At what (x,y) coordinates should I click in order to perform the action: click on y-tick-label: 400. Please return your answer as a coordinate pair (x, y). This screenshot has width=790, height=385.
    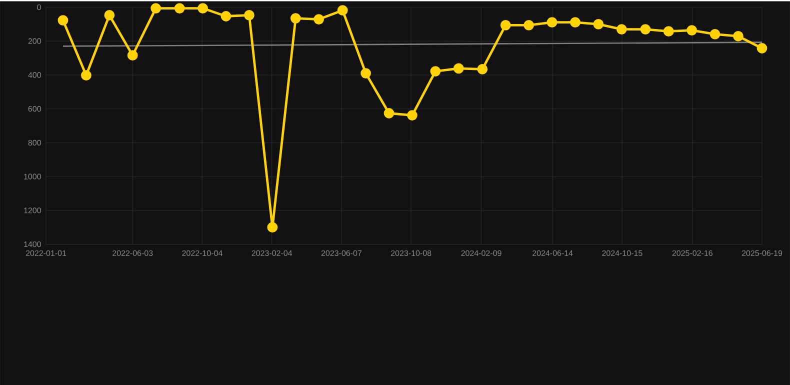
    Looking at the image, I should click on (34, 75).